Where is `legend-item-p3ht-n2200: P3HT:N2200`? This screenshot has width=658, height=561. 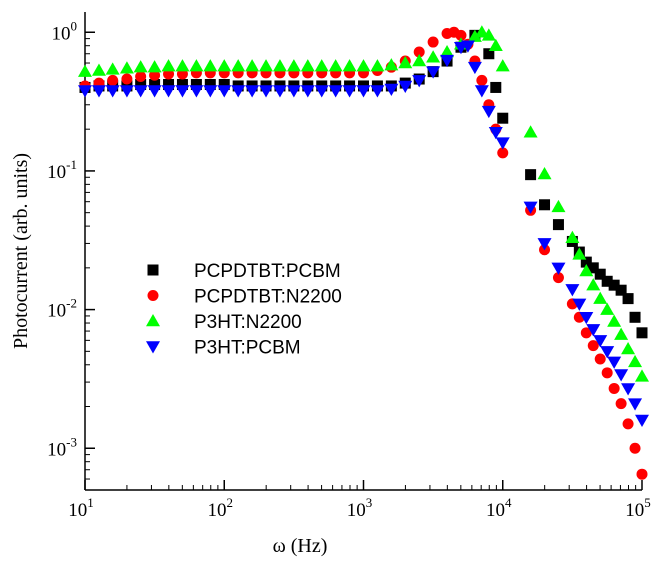
legend-item-p3ht-n2200: P3HT:N2200 is located at coordinates (224, 322).